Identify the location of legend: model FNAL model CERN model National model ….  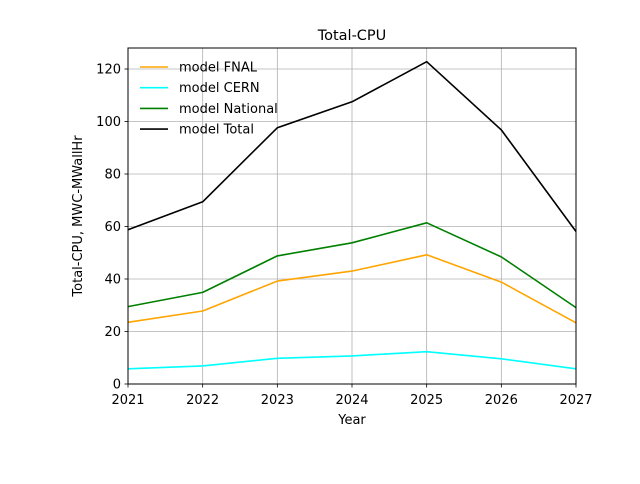
(209, 99).